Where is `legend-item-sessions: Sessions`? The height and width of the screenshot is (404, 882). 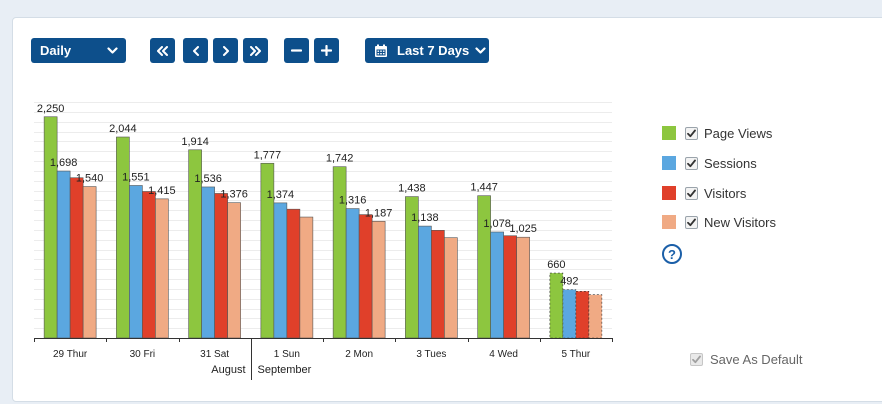
legend-item-sessions: Sessions is located at coordinates (709, 163).